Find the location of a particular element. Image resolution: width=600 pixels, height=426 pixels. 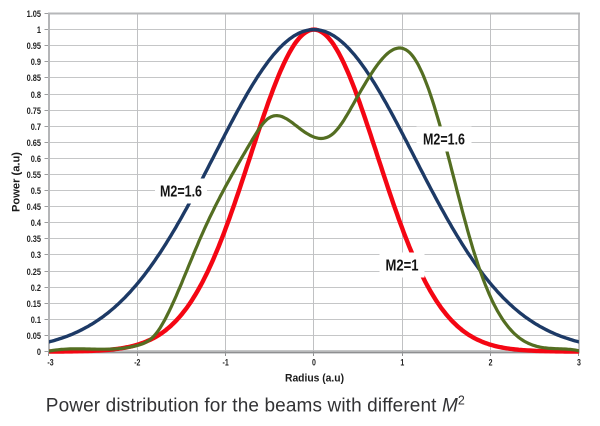

svg-text: -3 is located at coordinates (50, 362).